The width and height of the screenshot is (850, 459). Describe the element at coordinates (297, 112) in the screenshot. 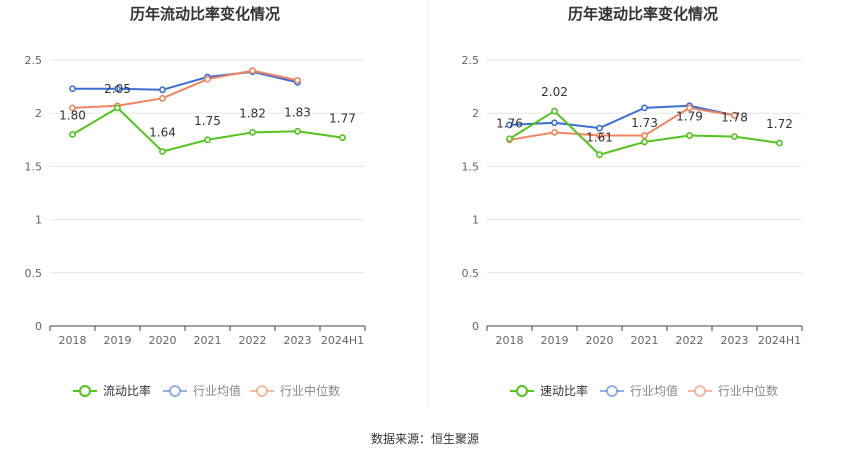

I see `data-label: 1.83` at that location.